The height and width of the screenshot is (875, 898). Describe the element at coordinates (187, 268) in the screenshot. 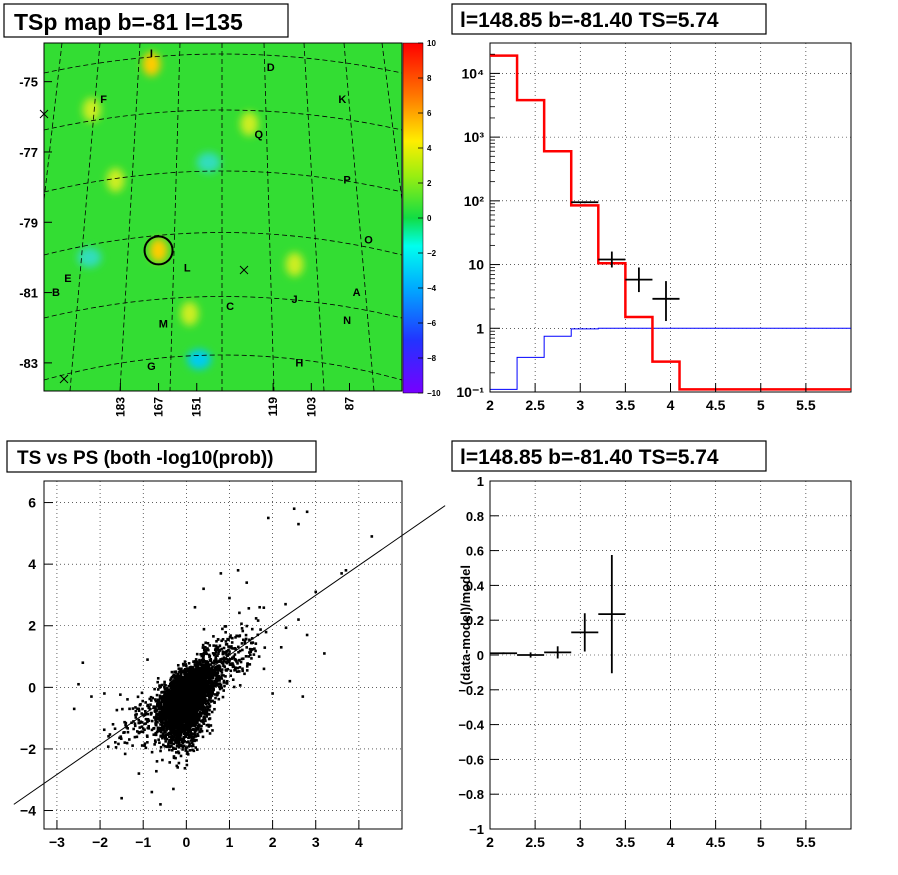

I see `tsmap-source-label: L` at that location.